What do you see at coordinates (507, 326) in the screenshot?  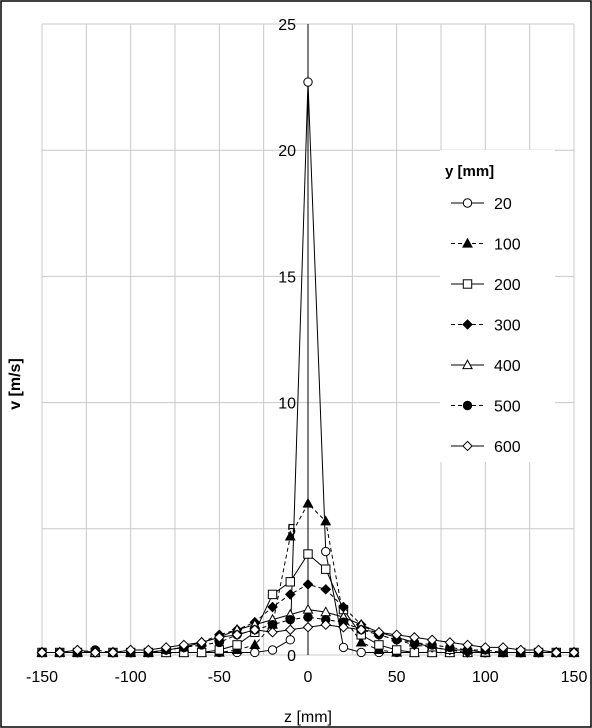 I see `legend-label-300: 300` at bounding box center [507, 326].